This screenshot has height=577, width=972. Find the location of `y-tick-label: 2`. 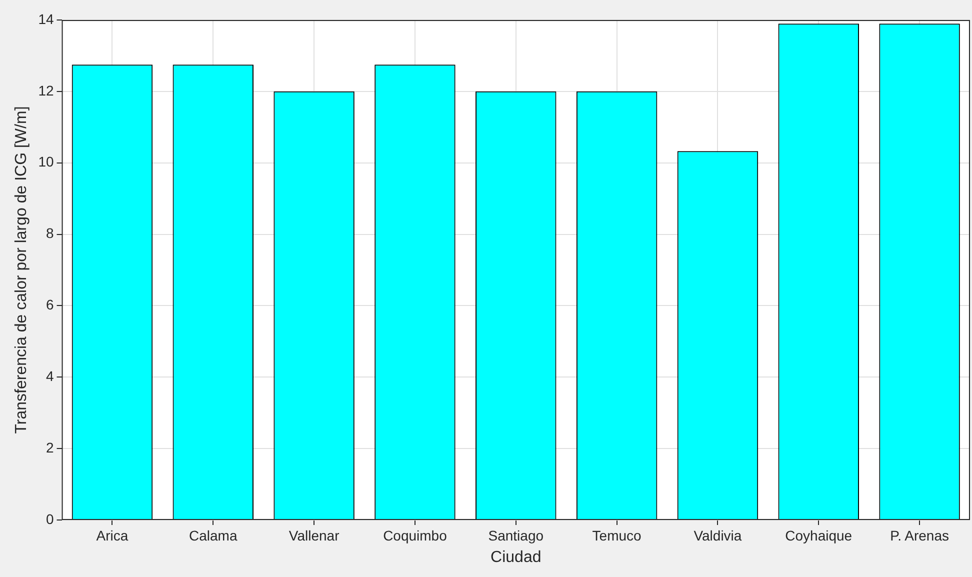

y-tick-label: 2 is located at coordinates (50, 447).